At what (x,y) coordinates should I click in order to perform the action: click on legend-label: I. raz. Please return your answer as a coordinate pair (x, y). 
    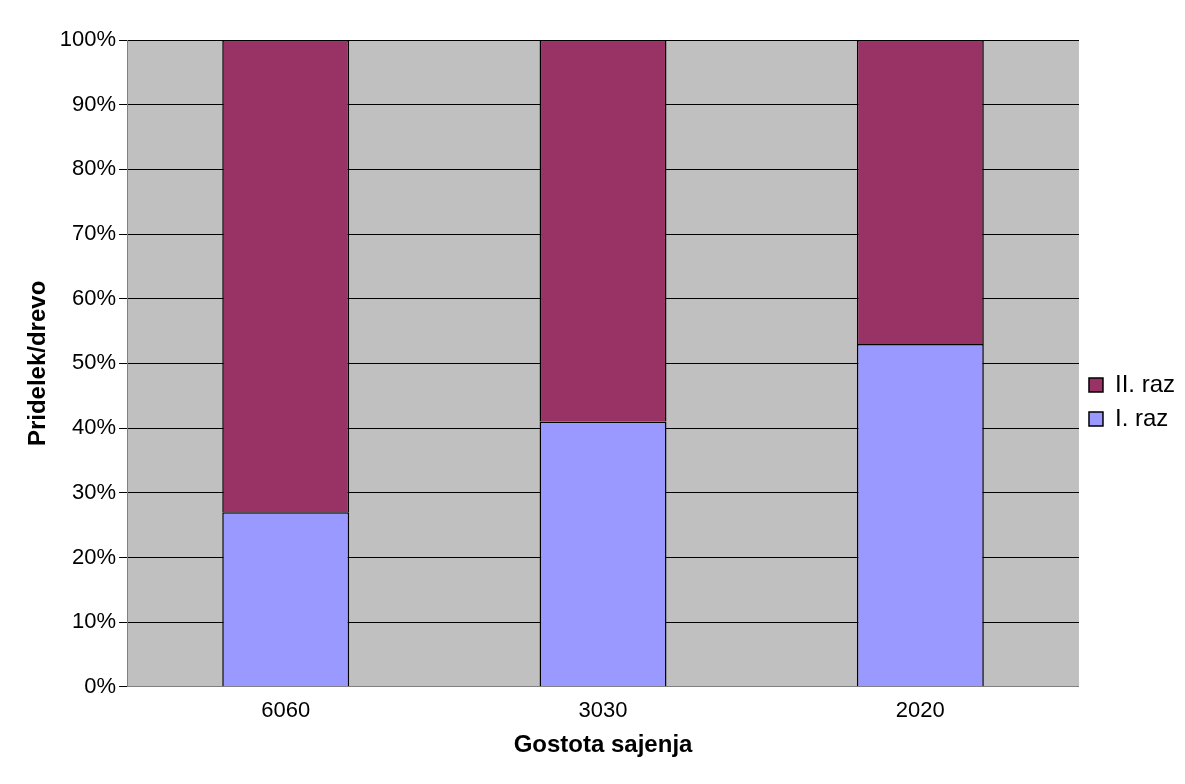
    Looking at the image, I should click on (1141, 417).